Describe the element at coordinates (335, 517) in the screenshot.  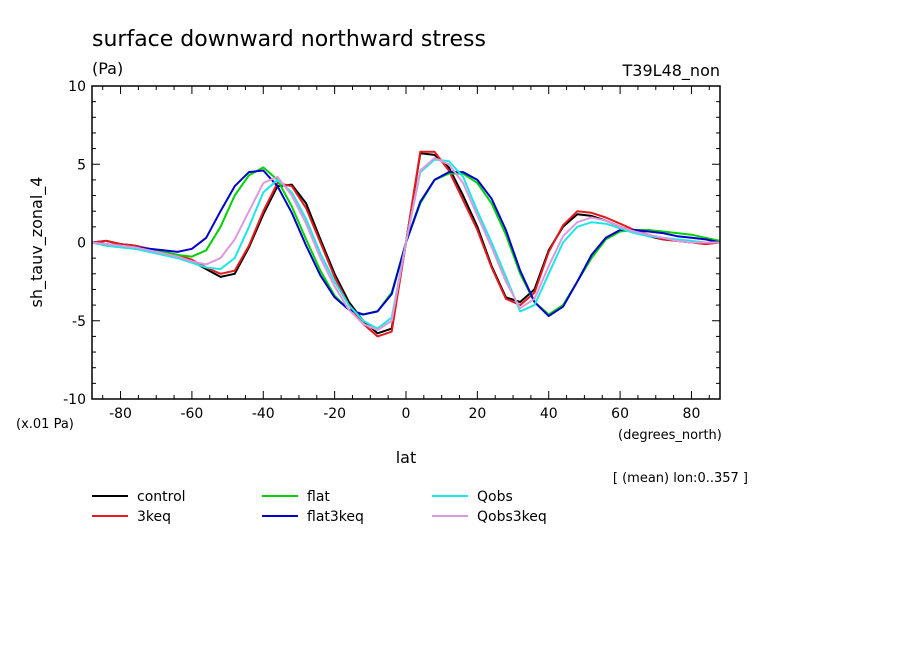
I see `legend-label-flat3keq: flat3keq` at that location.